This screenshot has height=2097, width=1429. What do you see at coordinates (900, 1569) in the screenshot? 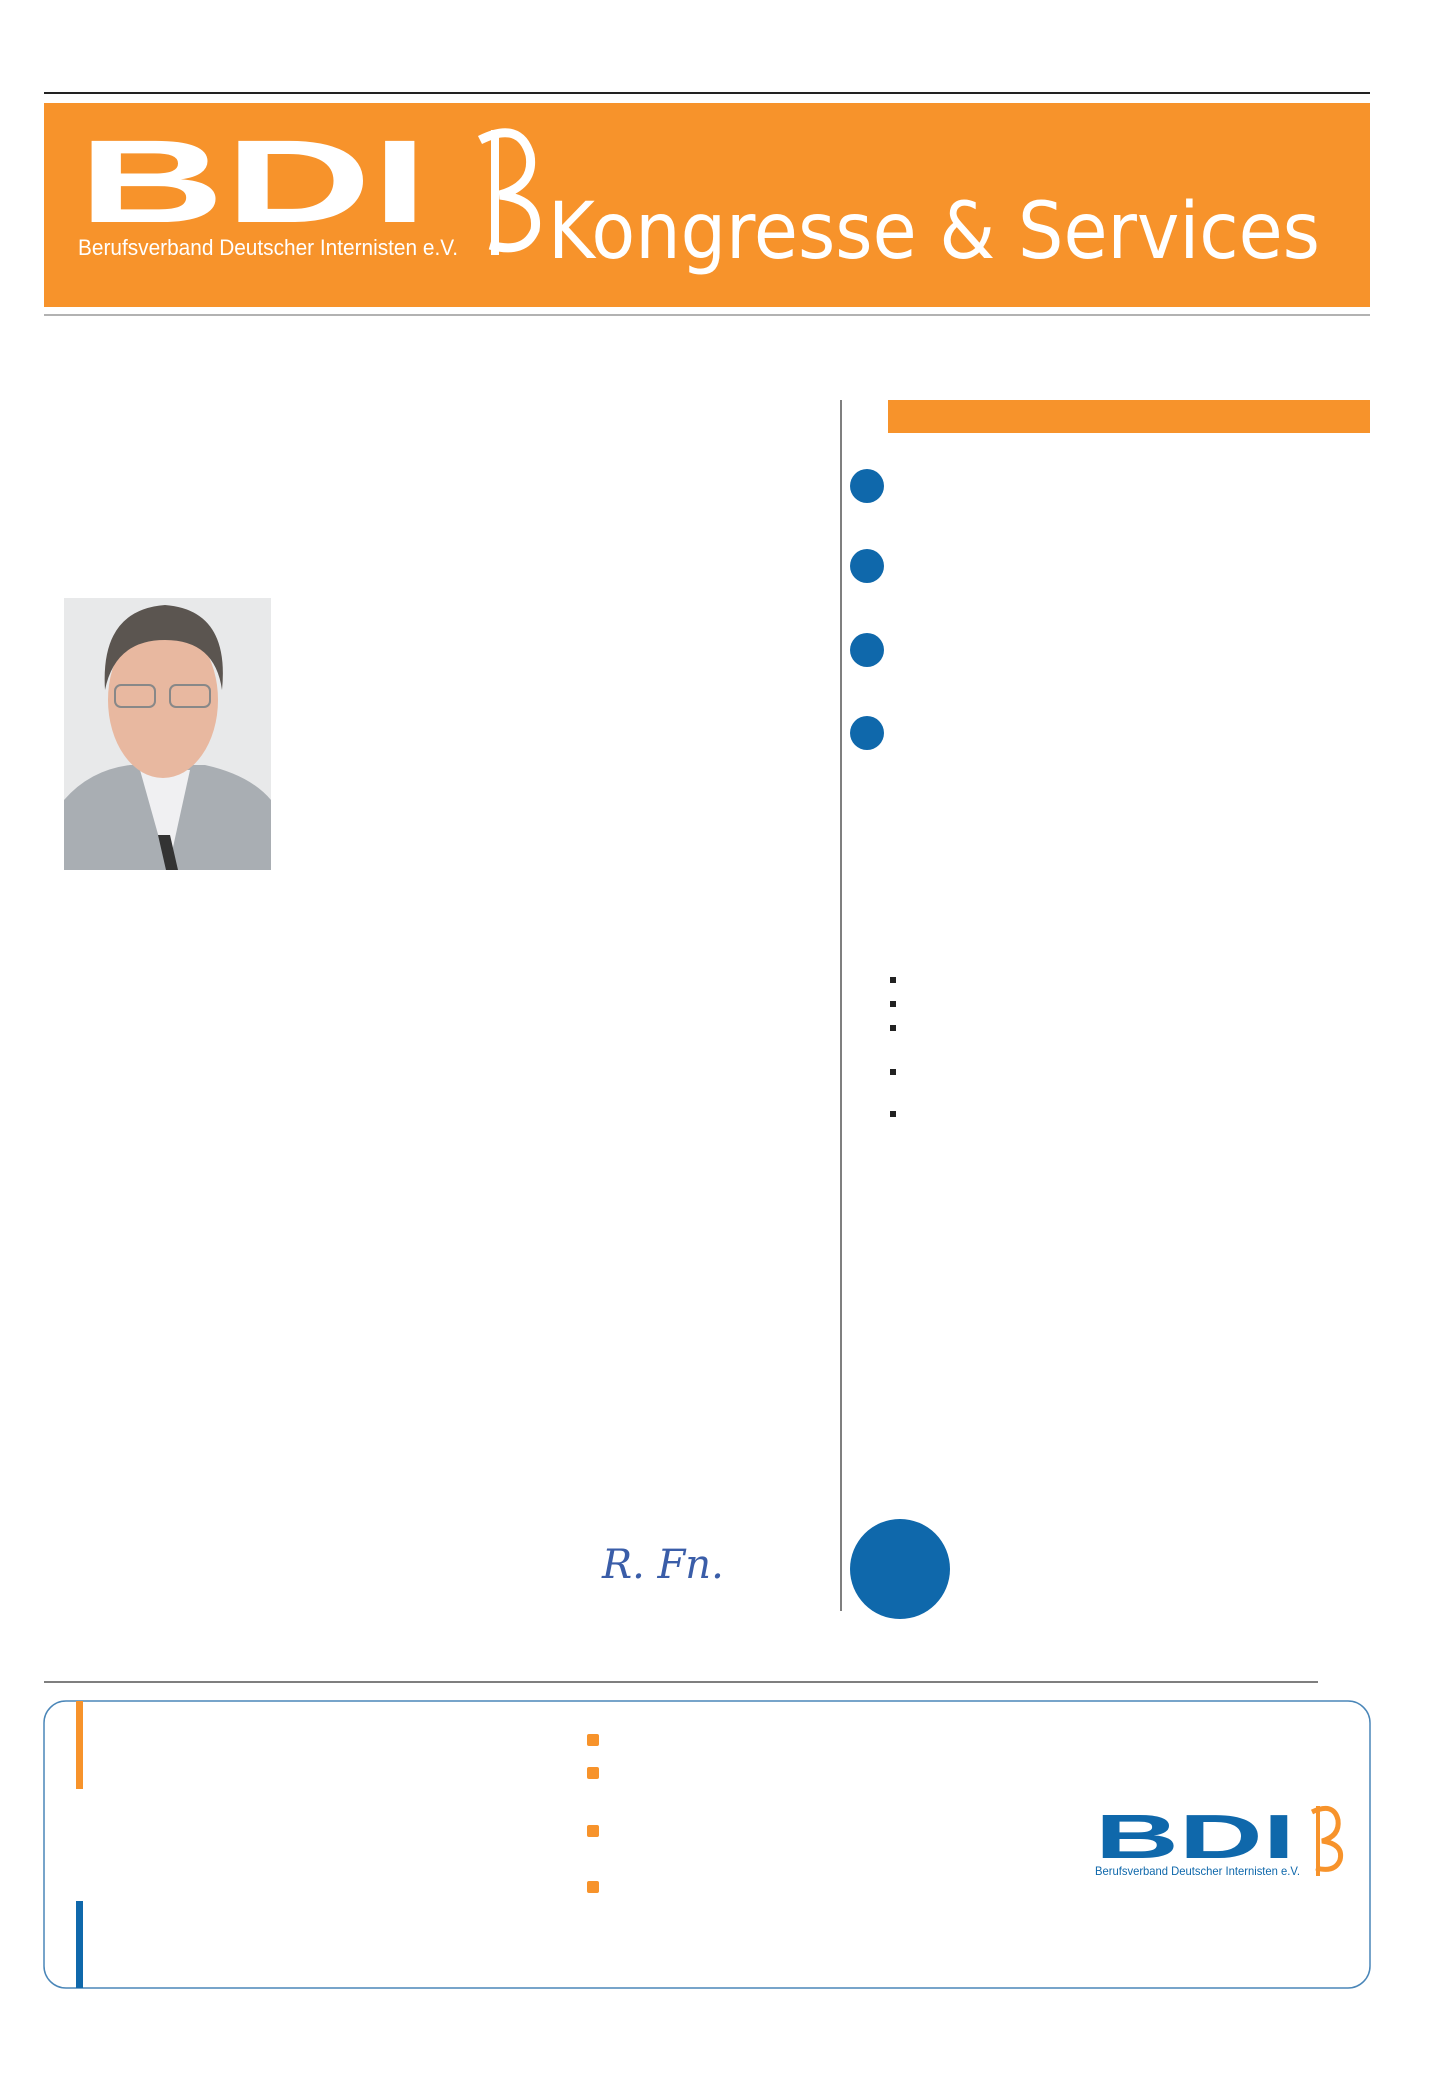
I see `badge` at bounding box center [900, 1569].